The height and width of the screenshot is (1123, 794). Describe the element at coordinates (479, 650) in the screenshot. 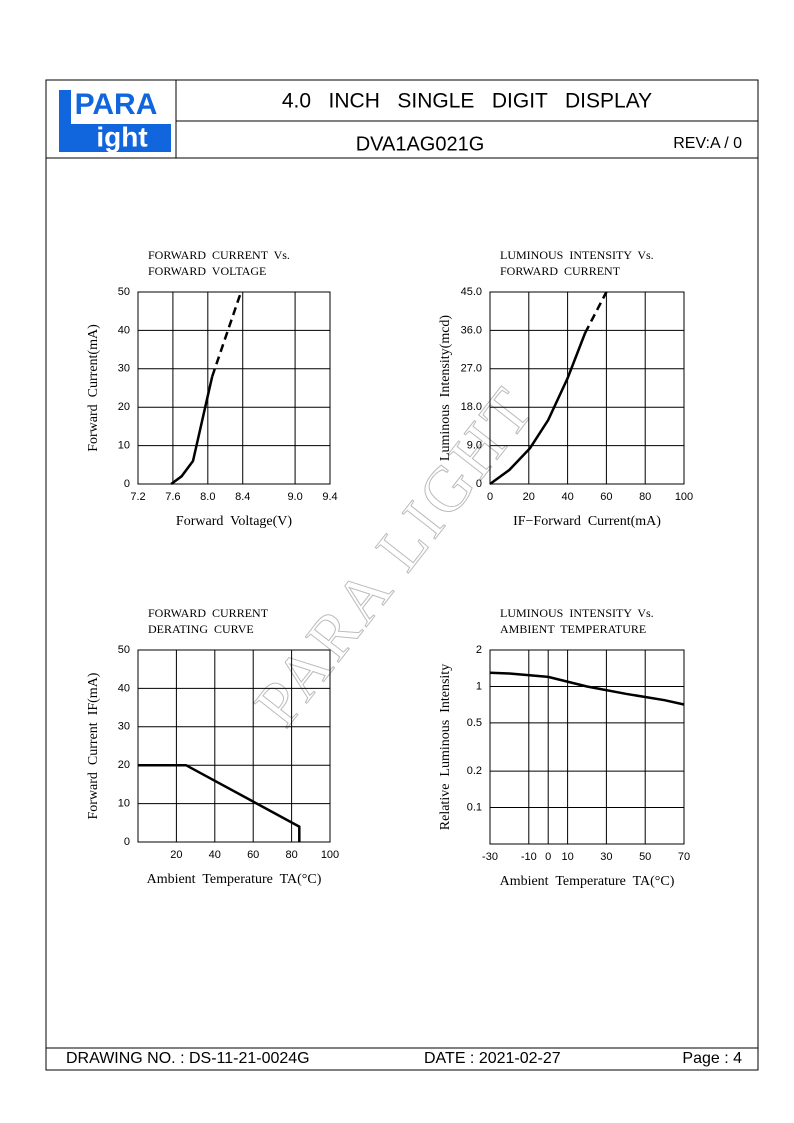

I see `y-tick-label: 2` at that location.